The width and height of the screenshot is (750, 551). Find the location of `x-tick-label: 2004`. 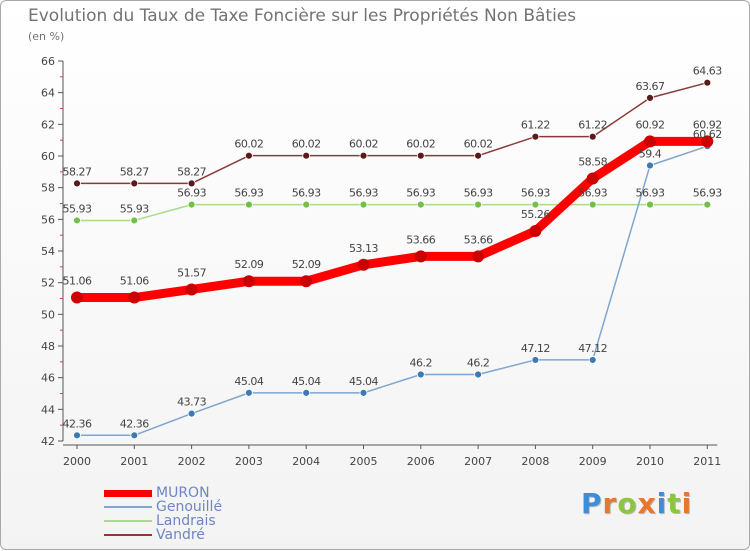

x-tick-label: 2004 is located at coordinates (306, 461).